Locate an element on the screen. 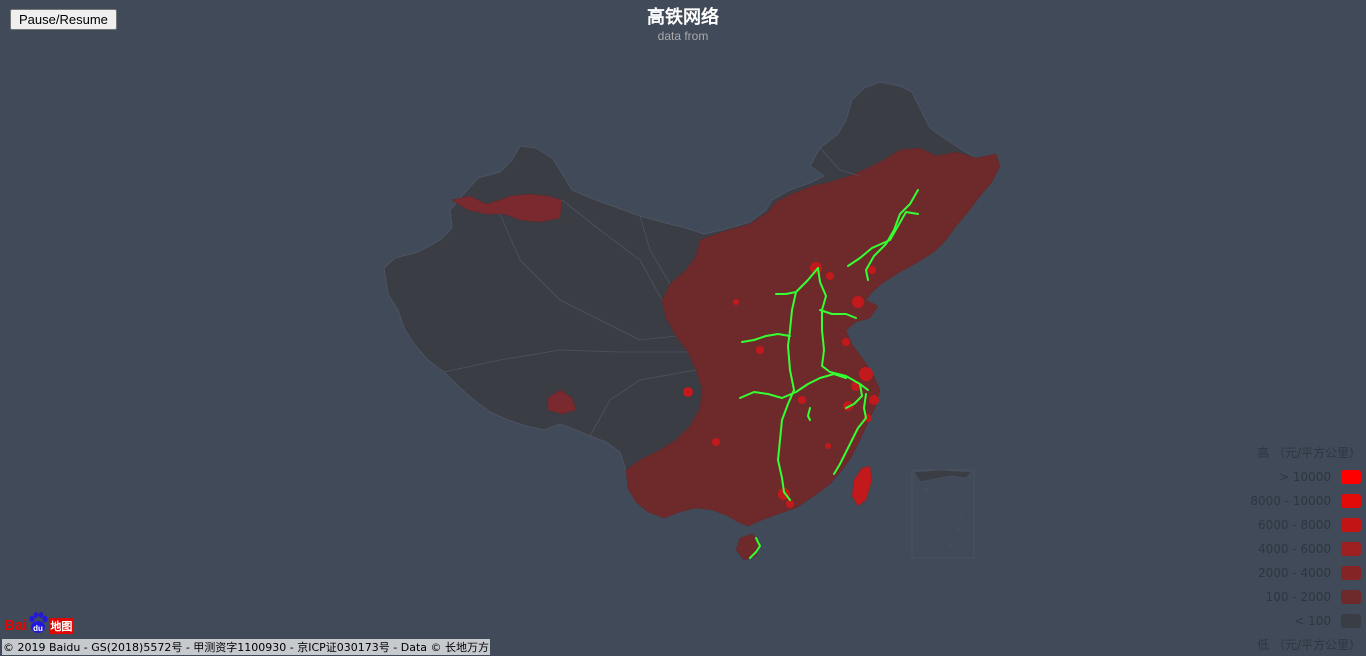 This screenshot has width=1366, height=656. legend-unit-bottom: （元/平方公里） is located at coordinates (1316, 645).